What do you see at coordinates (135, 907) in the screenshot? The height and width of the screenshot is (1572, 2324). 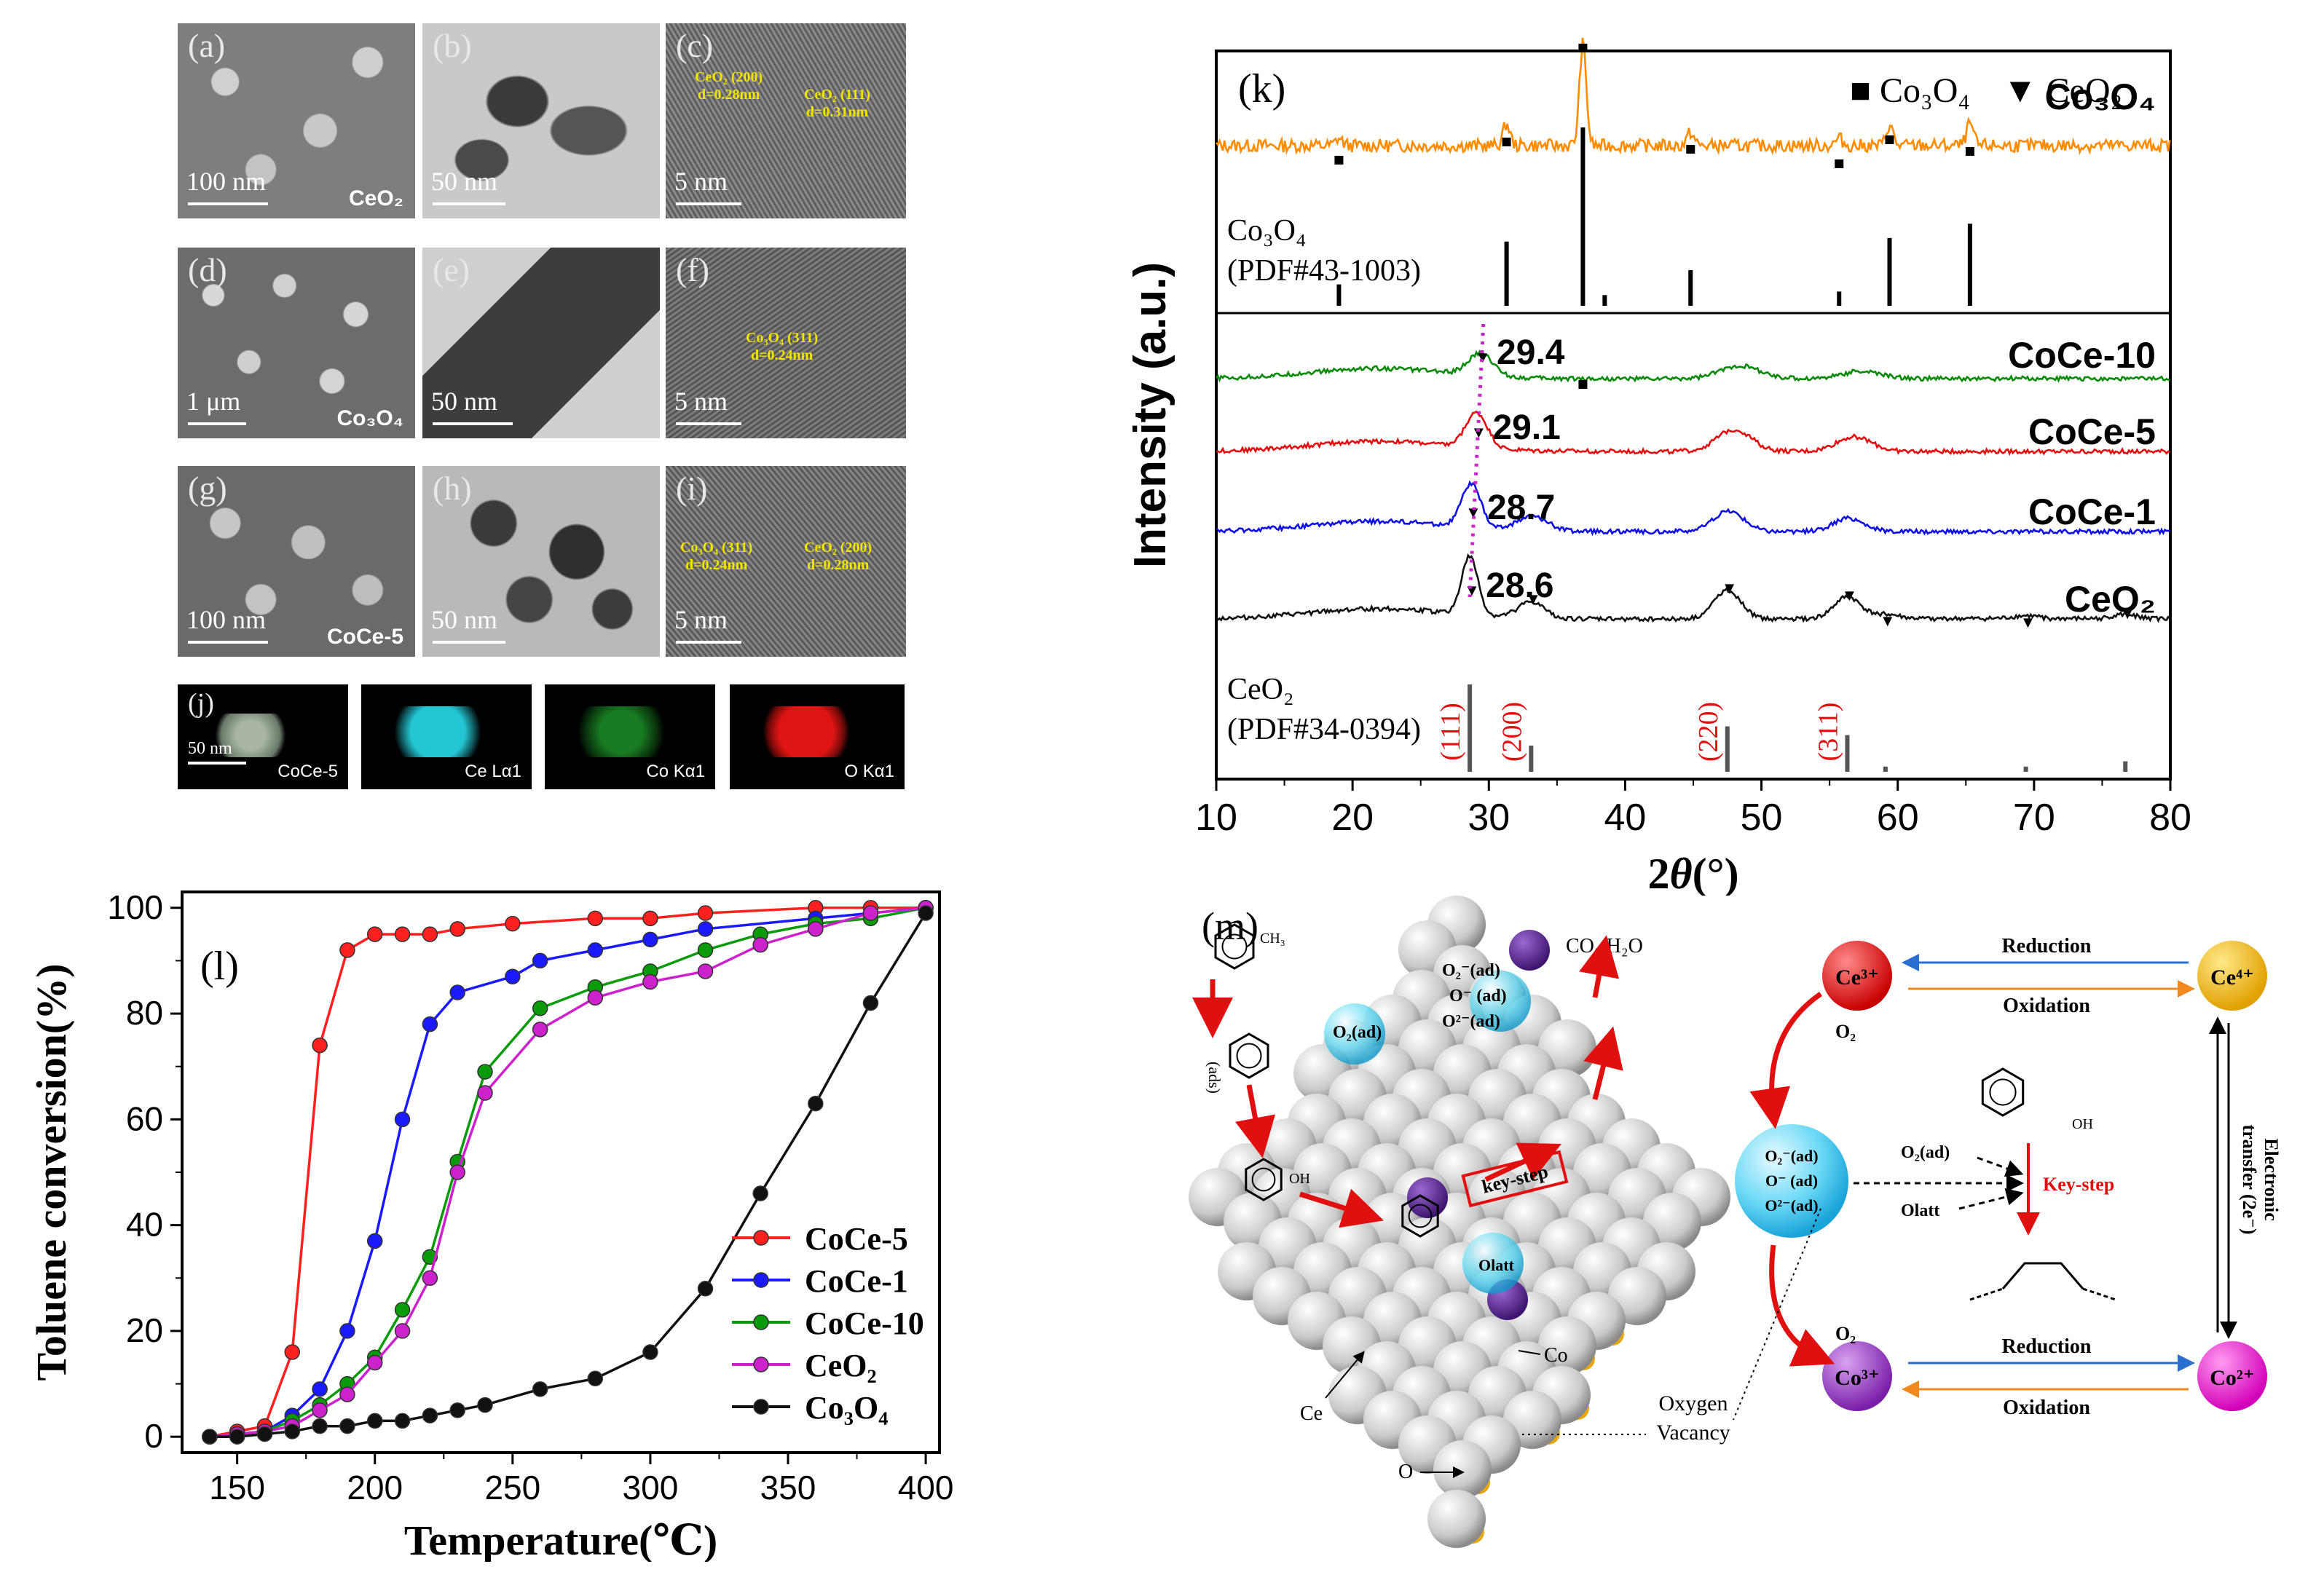 I see `y-tick-label: 100` at bounding box center [135, 907].